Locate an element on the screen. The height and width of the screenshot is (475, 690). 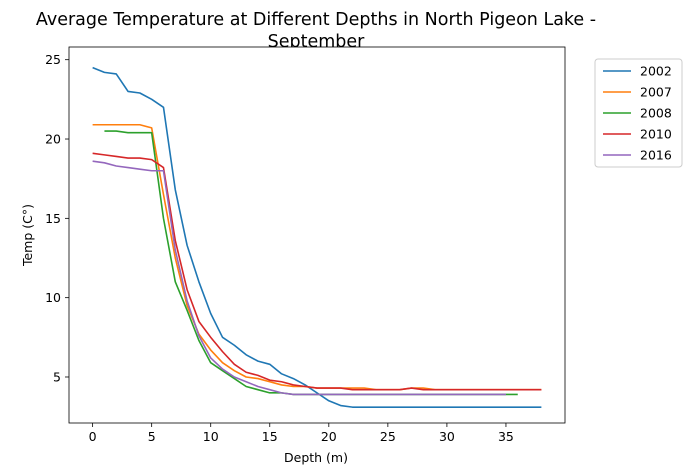
y-tick-label: 25 is located at coordinates (53, 59).